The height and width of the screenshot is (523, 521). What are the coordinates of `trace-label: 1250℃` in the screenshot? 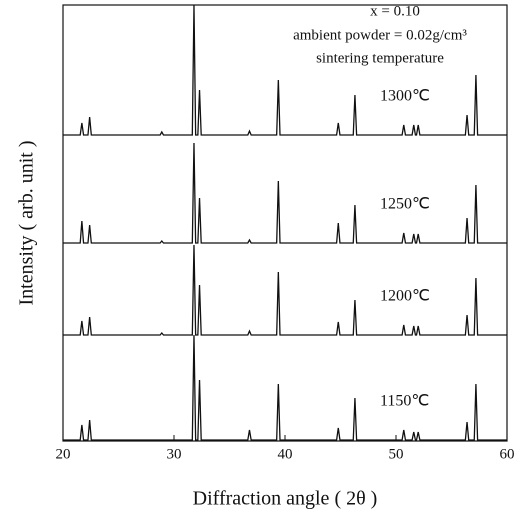 It's located at (405, 204).